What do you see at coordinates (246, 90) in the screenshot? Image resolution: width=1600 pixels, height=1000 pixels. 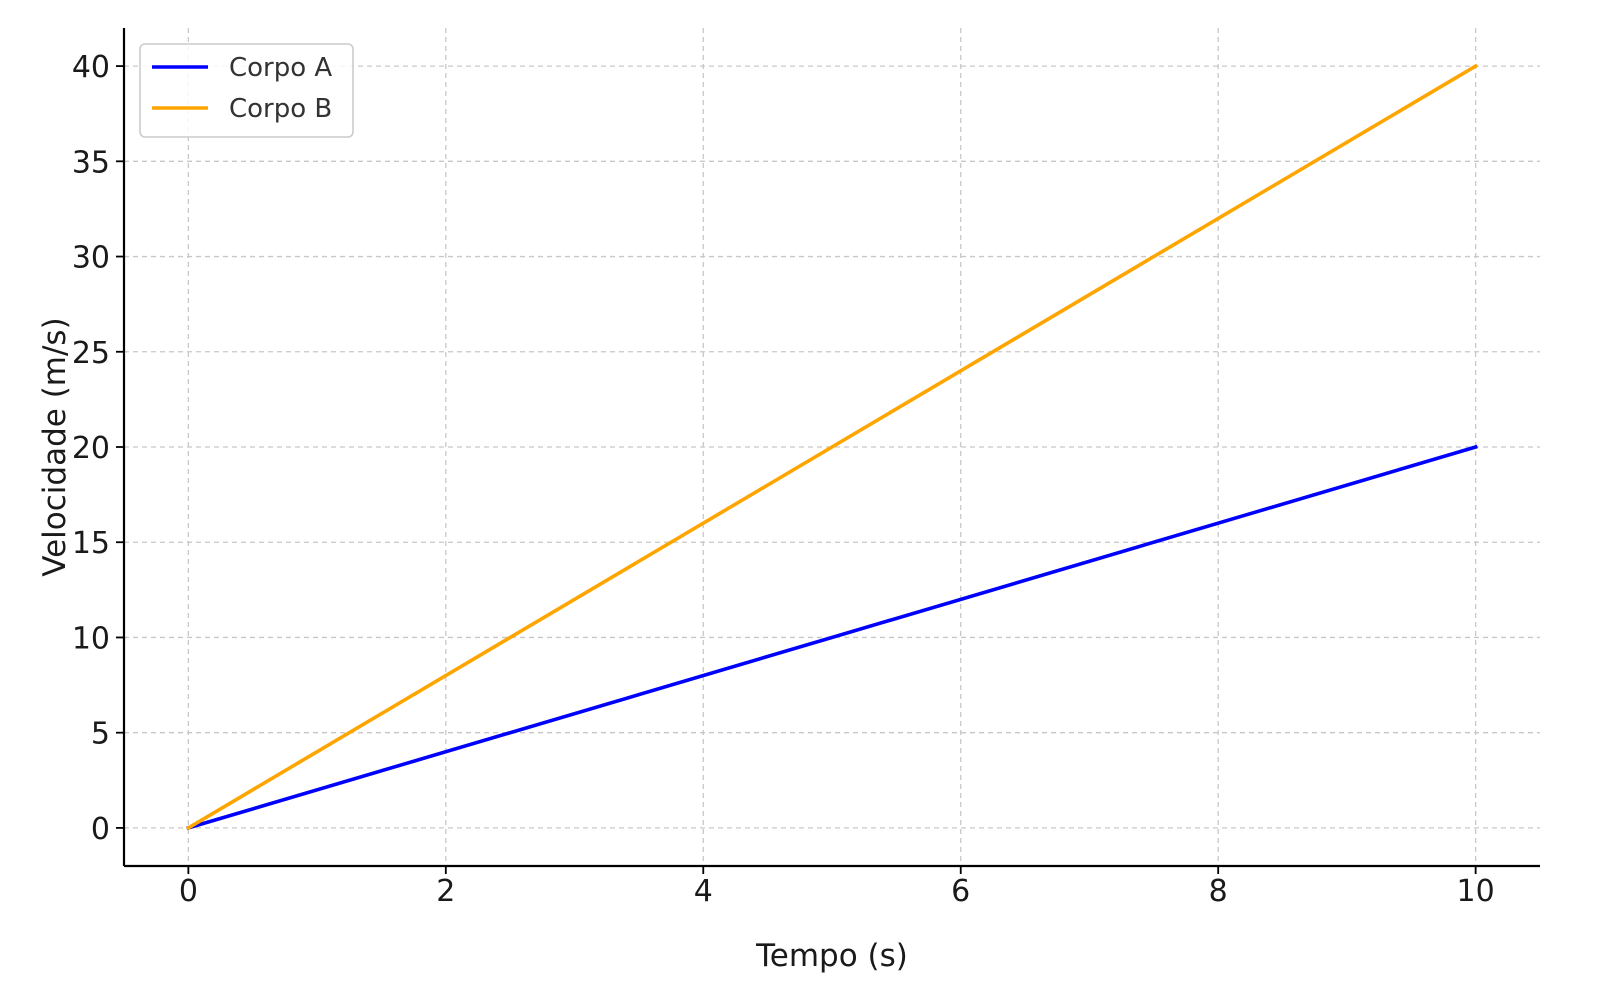 I see `legend: Corpo A Corpo B` at bounding box center [246, 90].